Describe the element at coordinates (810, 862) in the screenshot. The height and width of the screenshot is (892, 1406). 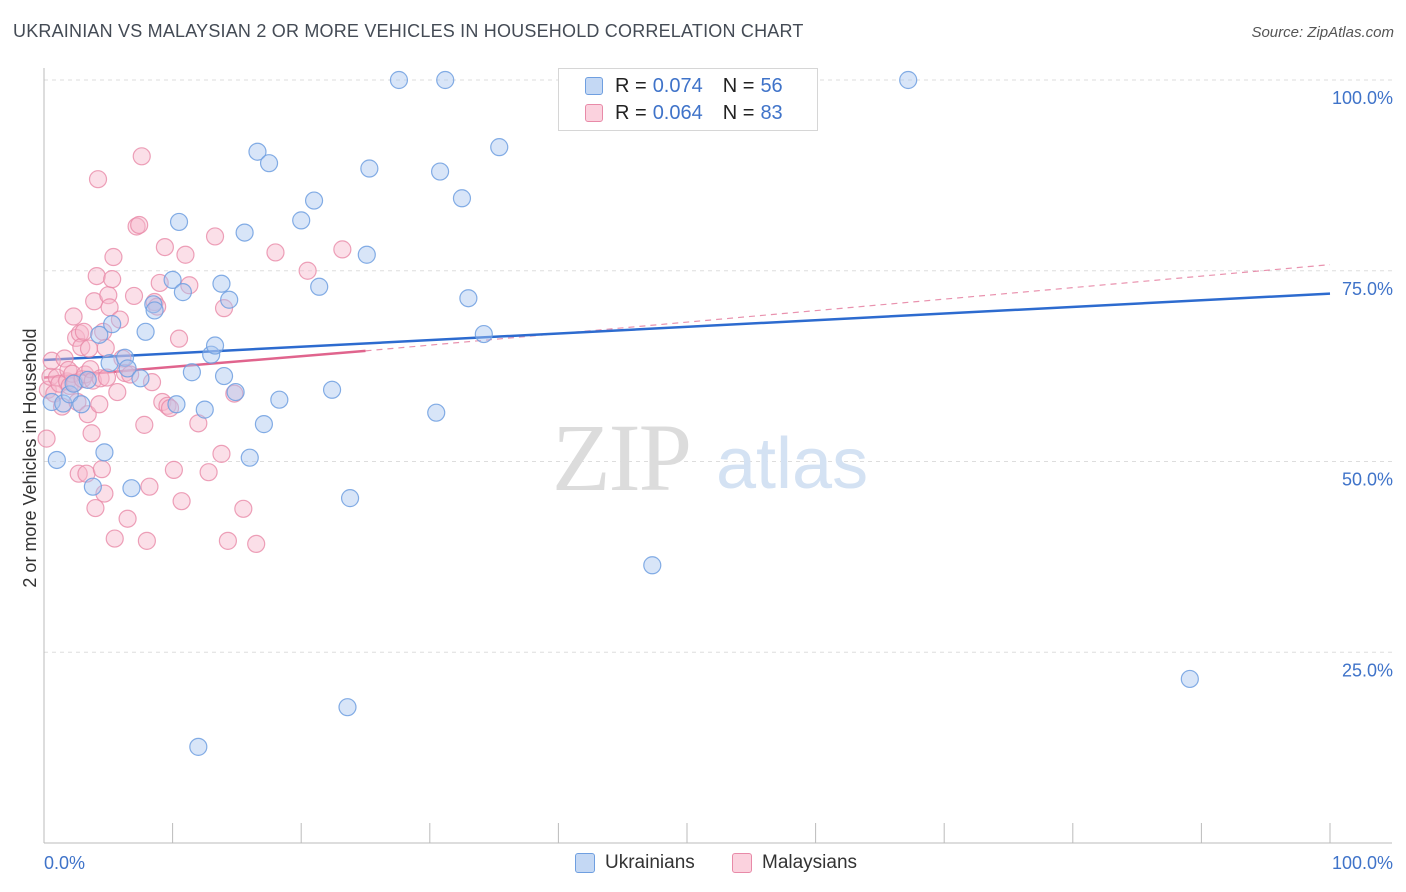
I see `series-legend-label: Malaysians` at that location.